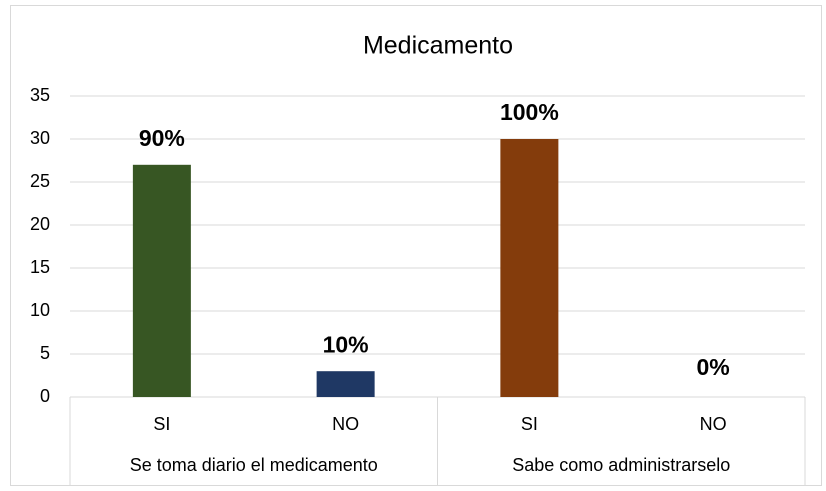  What do you see at coordinates (529, 112) in the screenshot?
I see `data-label: 100%` at bounding box center [529, 112].